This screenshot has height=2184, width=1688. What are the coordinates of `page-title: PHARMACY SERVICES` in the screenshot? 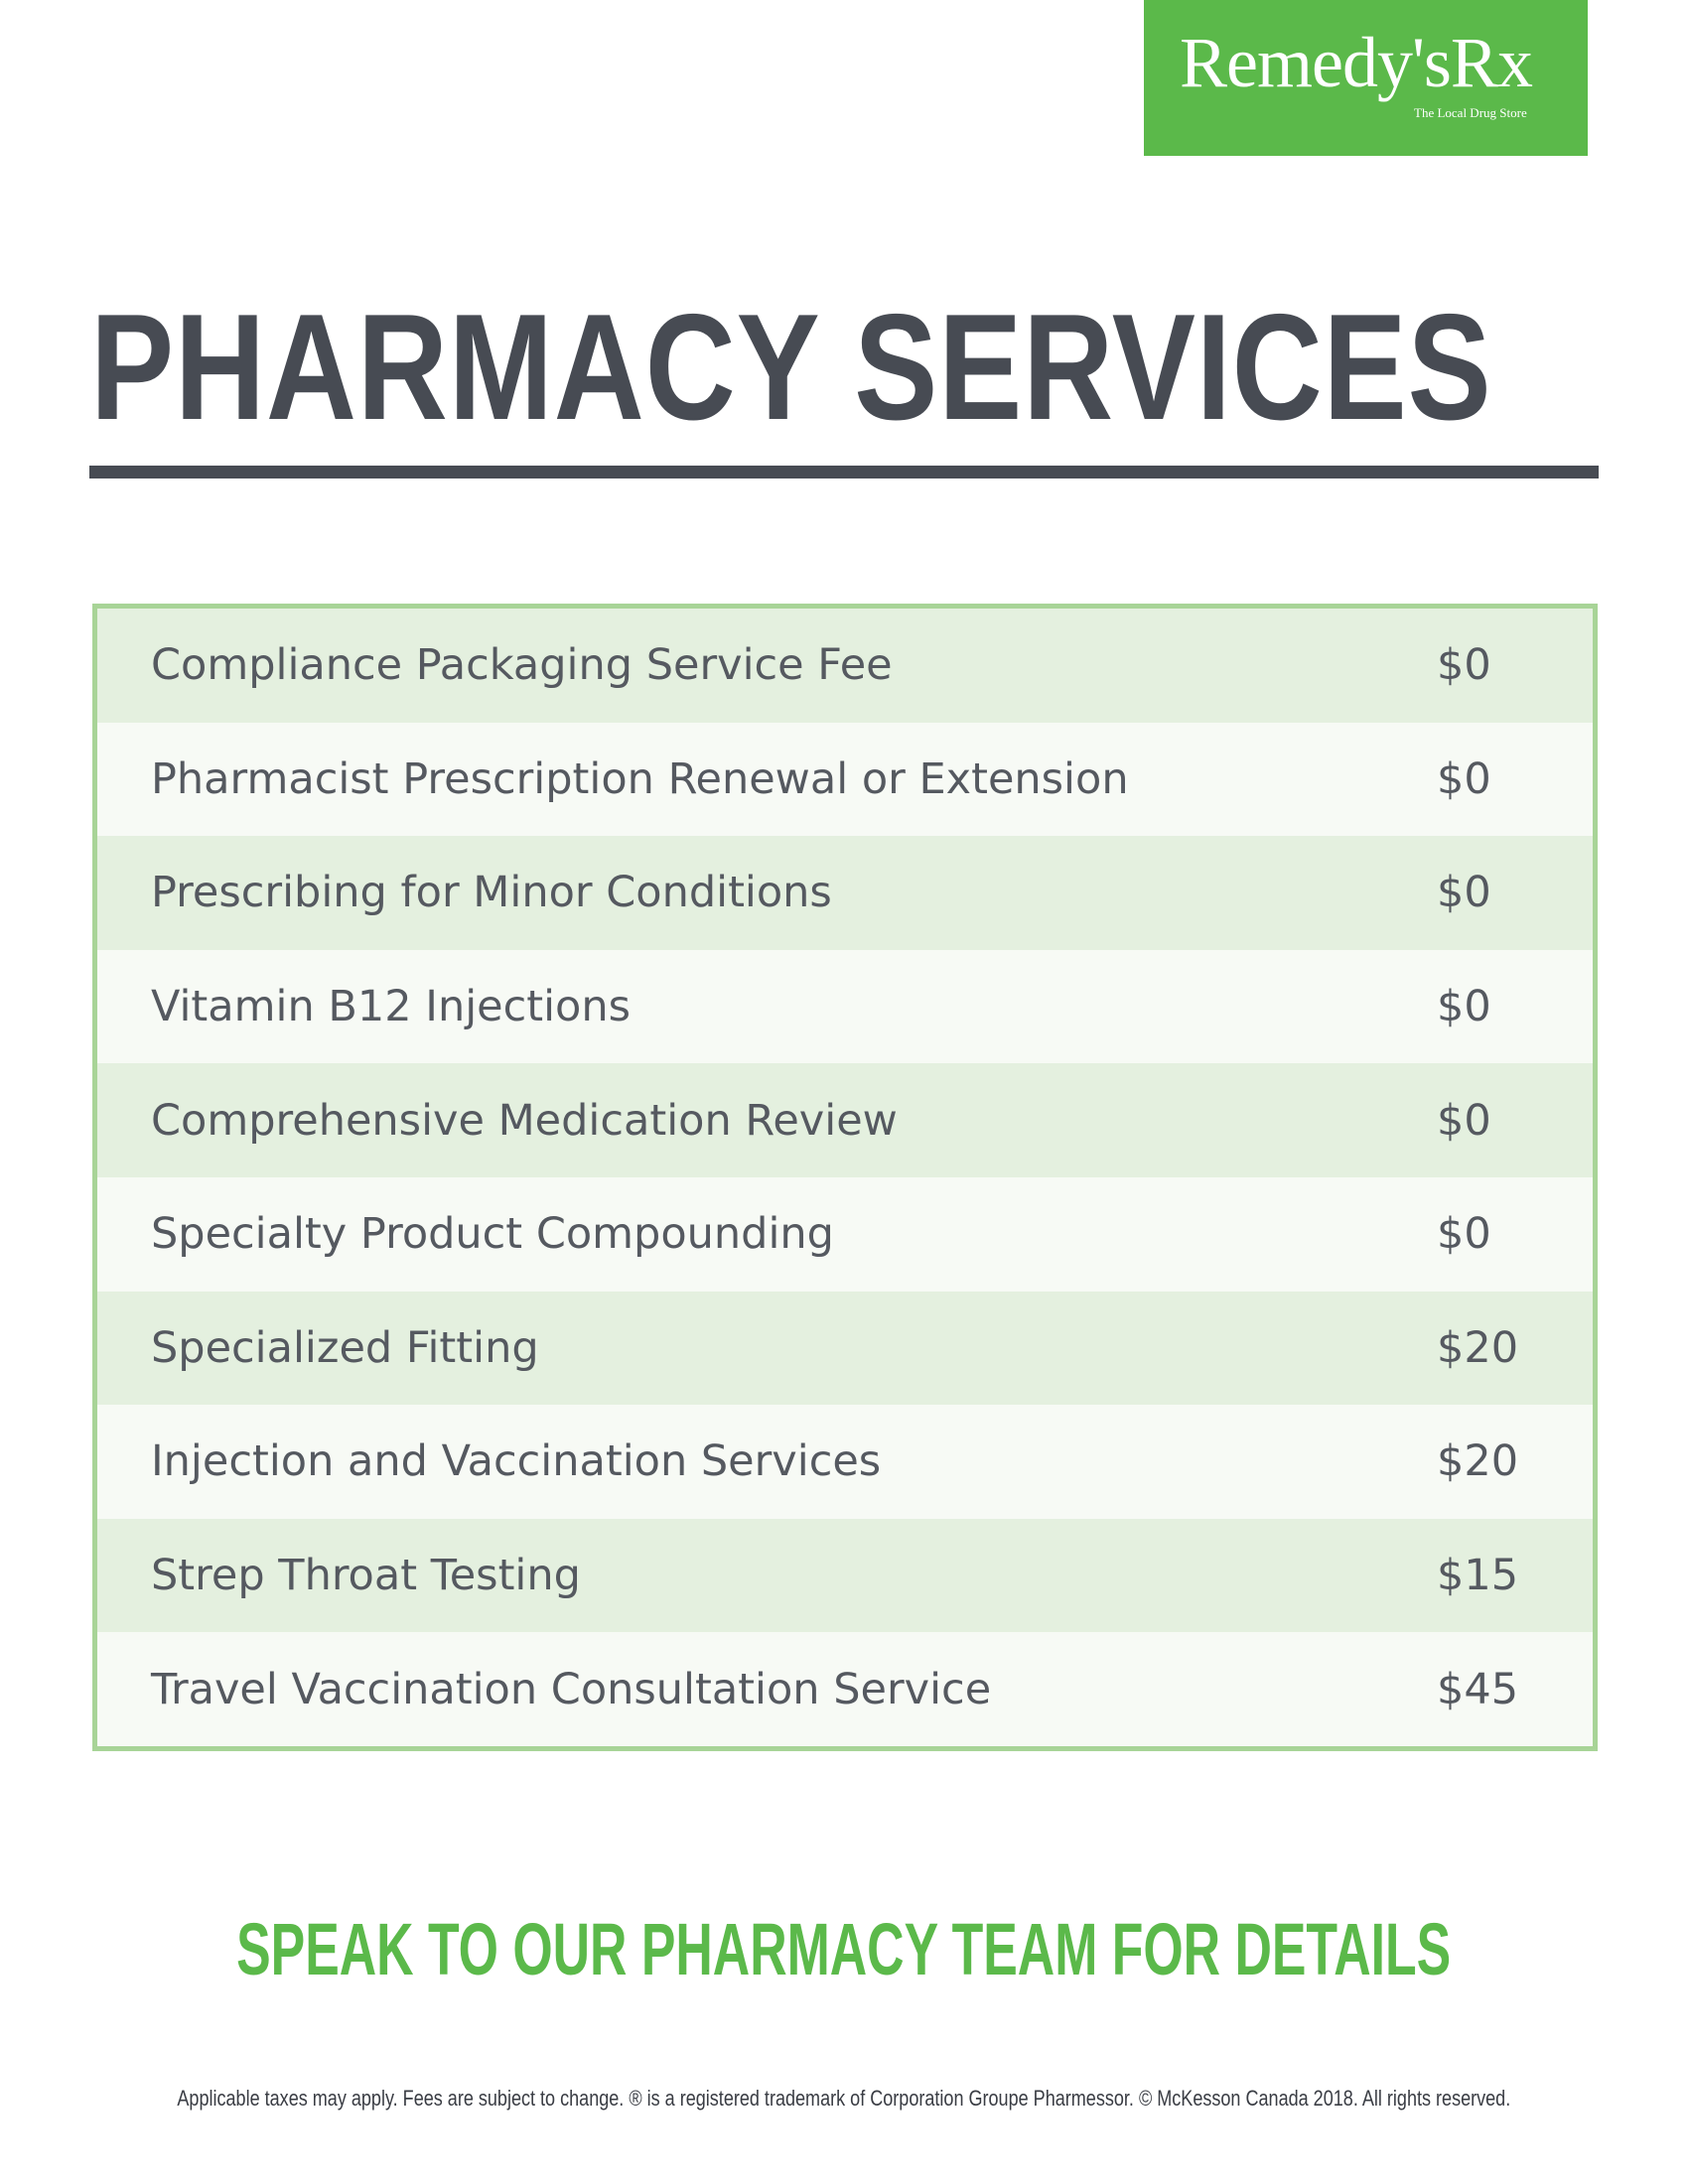 It's located at (791, 367).